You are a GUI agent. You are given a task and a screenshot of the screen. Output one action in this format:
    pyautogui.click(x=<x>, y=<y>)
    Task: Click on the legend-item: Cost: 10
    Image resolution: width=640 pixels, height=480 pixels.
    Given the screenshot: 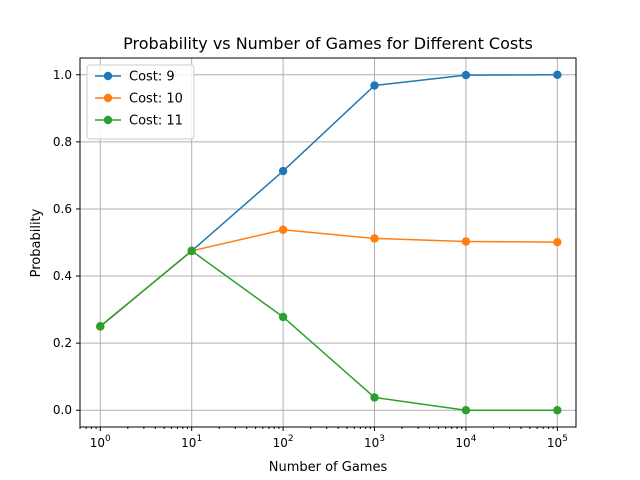 What is the action you would take?
    pyautogui.click(x=139, y=99)
    